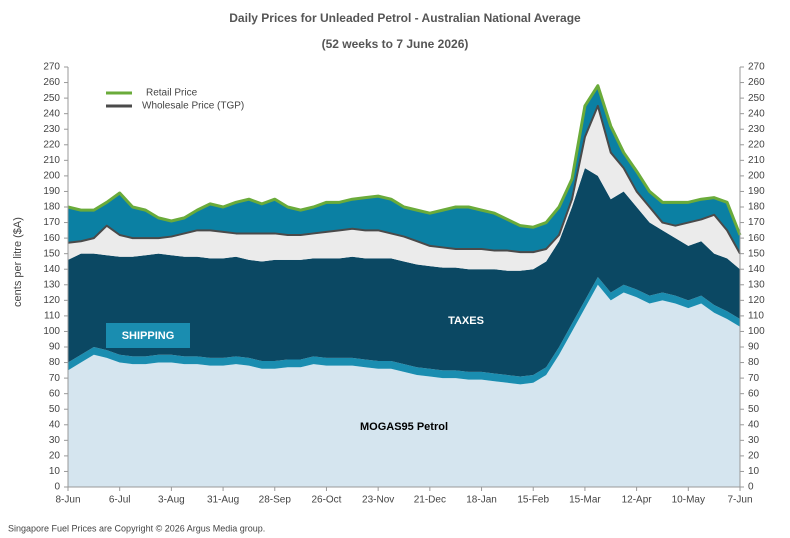 Image resolution: width=790 pixels, height=538 pixels. I want to click on y2-tick-label: 260, so click(756, 82).